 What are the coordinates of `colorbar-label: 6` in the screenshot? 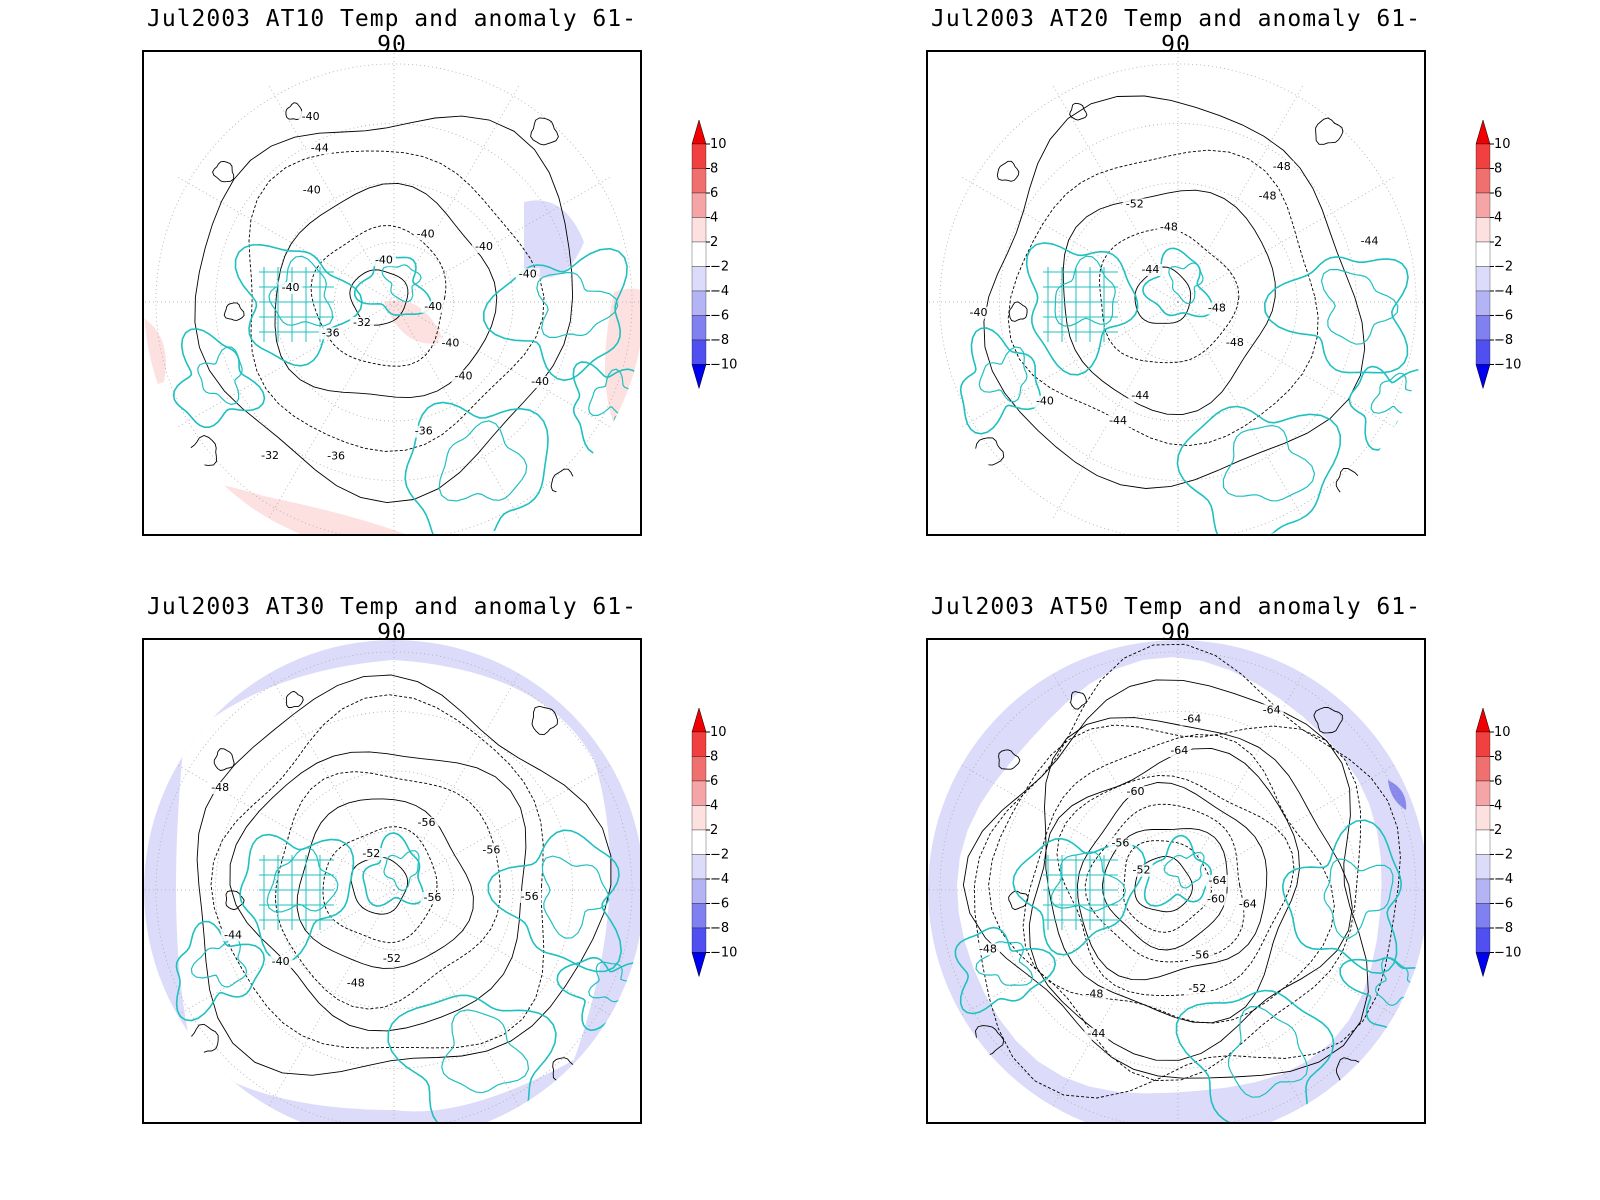 It's located at (1498, 193).